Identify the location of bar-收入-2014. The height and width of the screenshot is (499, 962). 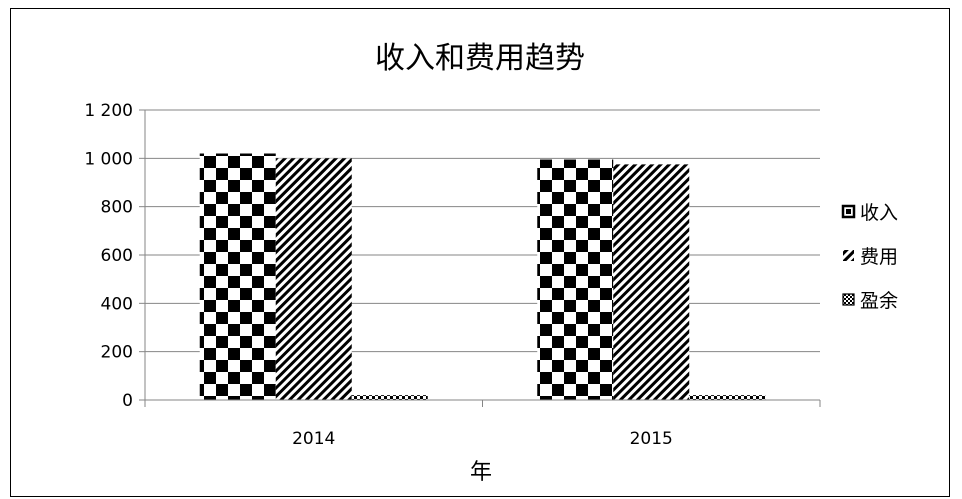
(237, 276).